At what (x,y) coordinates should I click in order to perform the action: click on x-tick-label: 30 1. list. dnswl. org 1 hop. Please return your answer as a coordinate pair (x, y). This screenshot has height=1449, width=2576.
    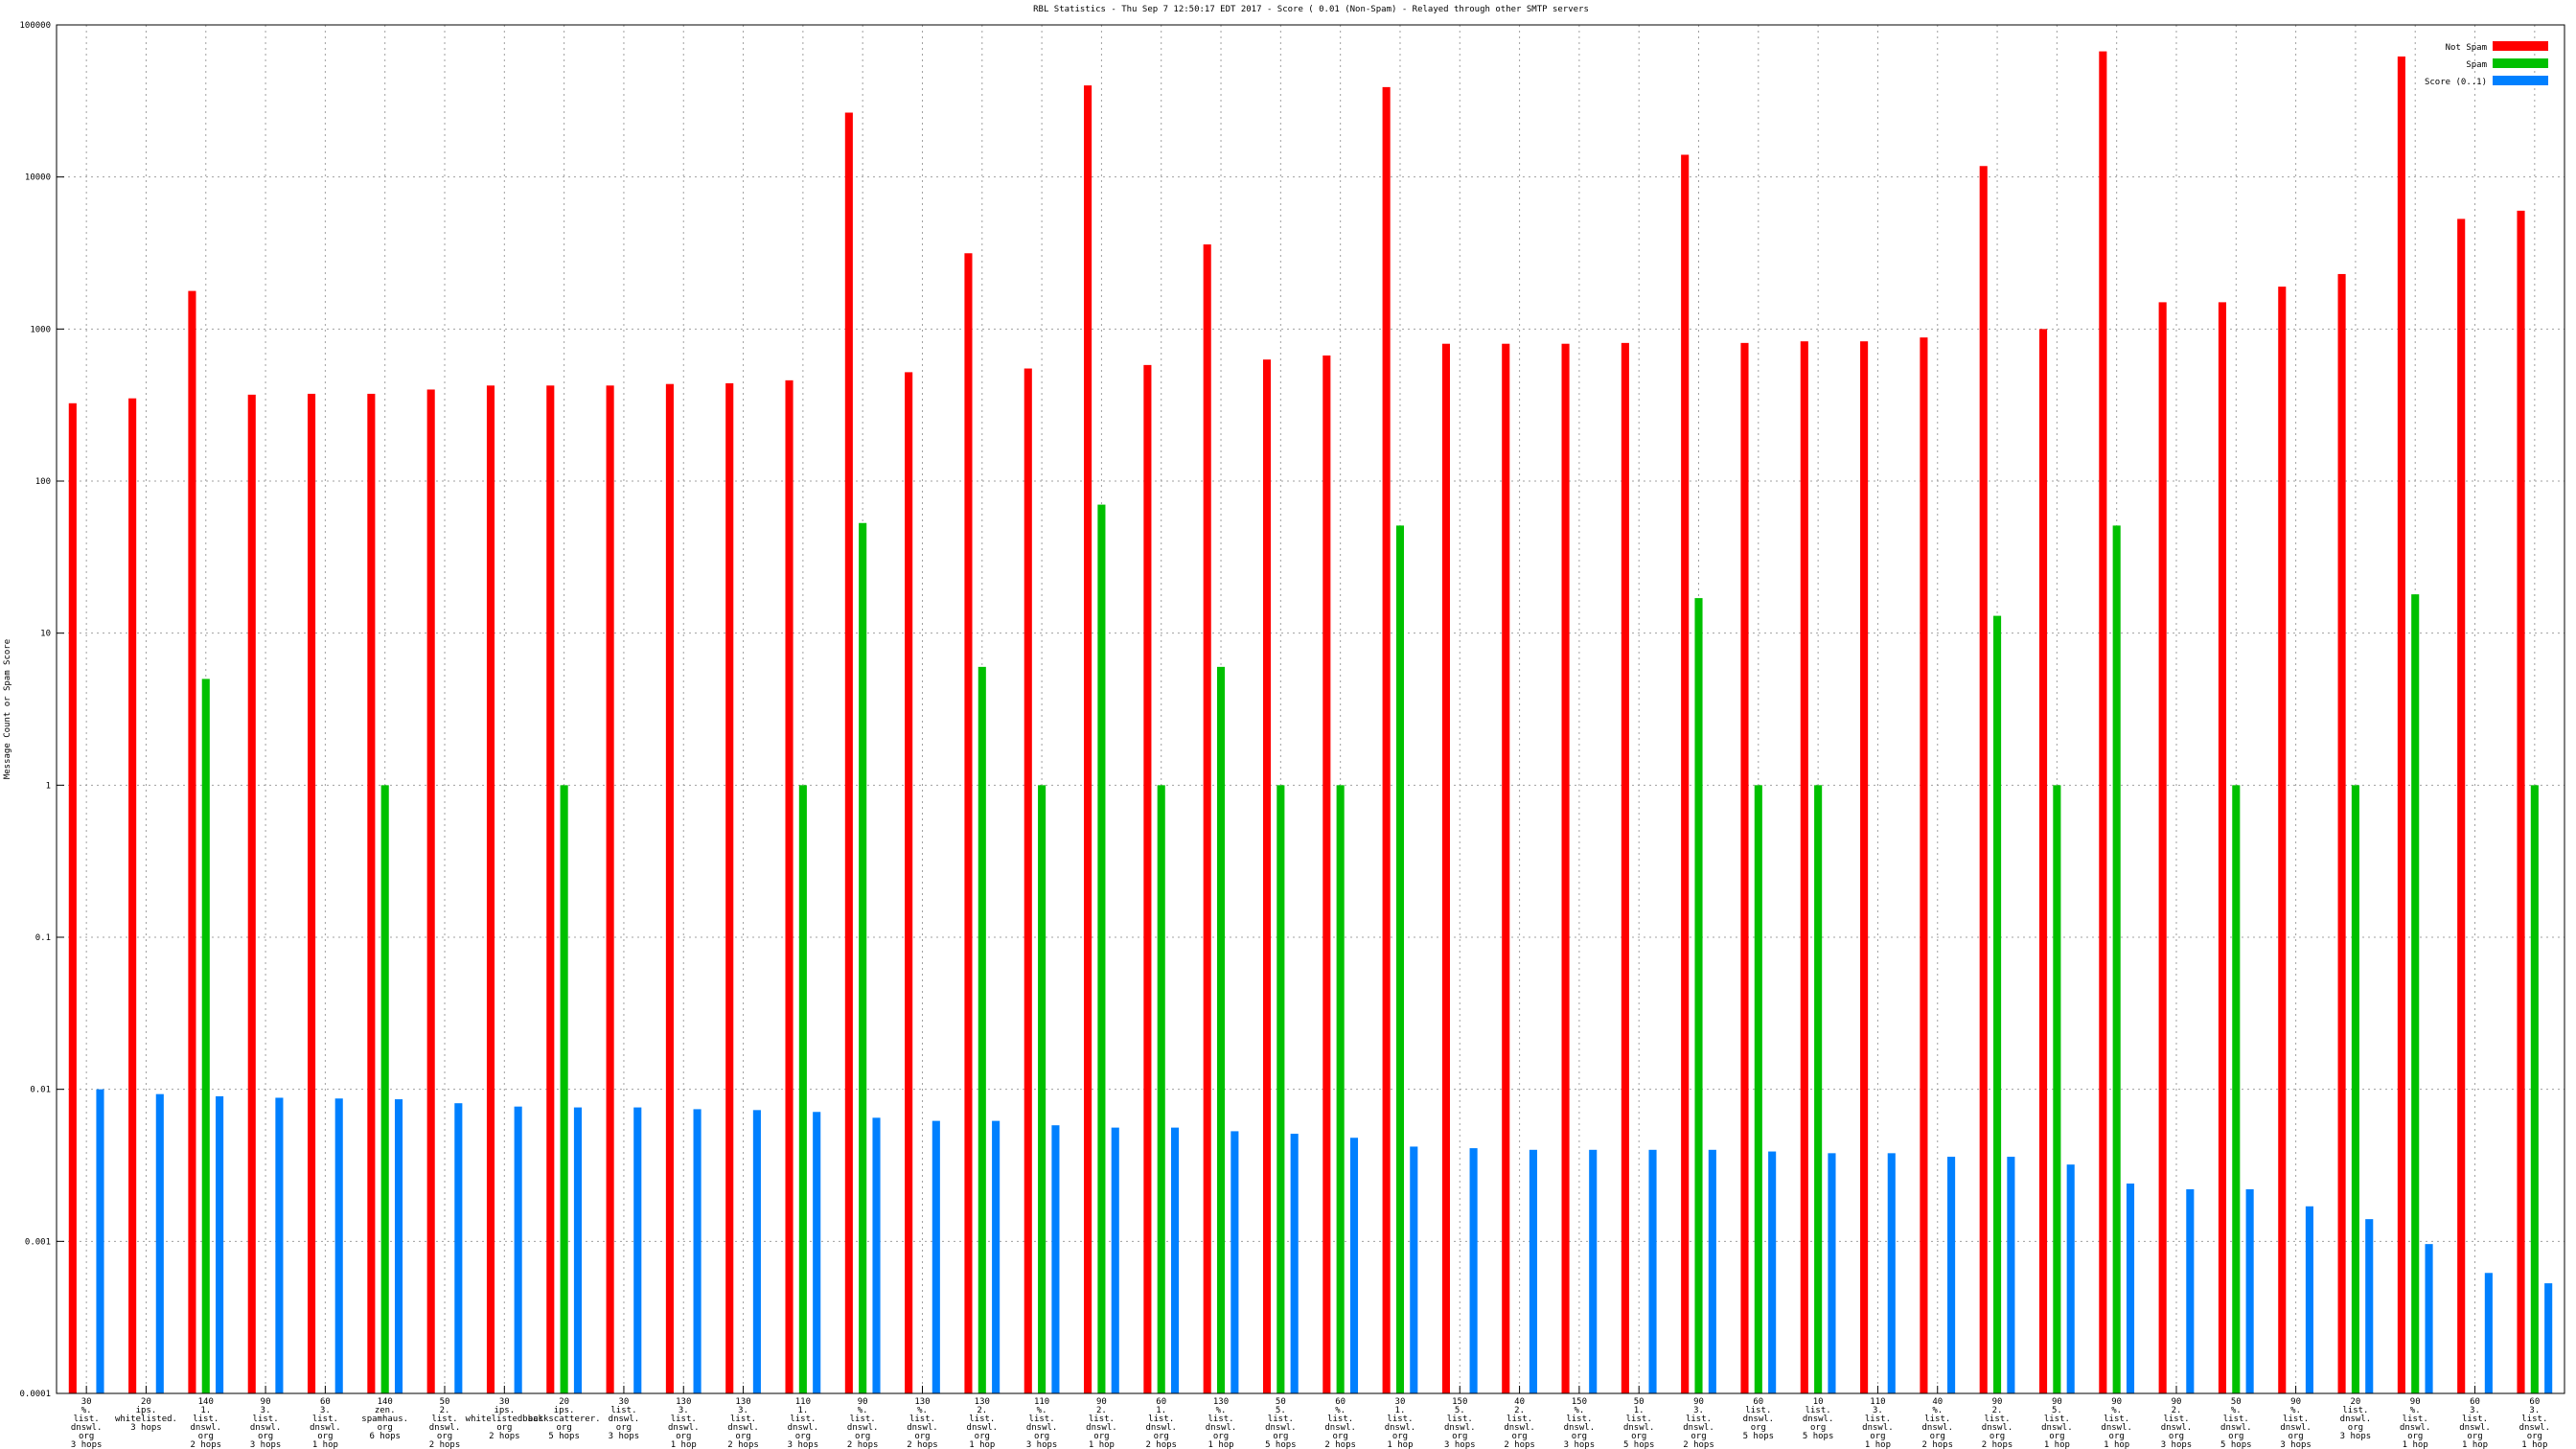
    Looking at the image, I should click on (1400, 1423).